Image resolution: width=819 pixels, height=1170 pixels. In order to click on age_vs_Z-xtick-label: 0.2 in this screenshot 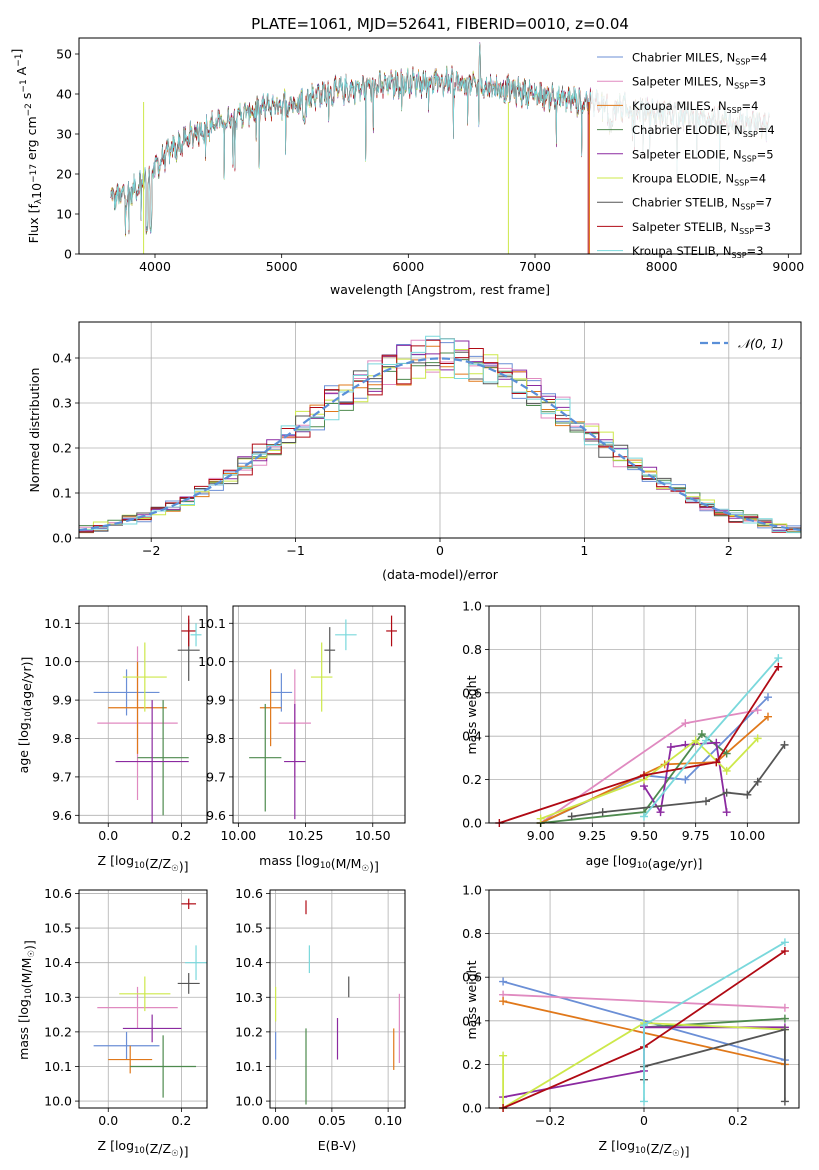, I will do `click(181, 835)`.